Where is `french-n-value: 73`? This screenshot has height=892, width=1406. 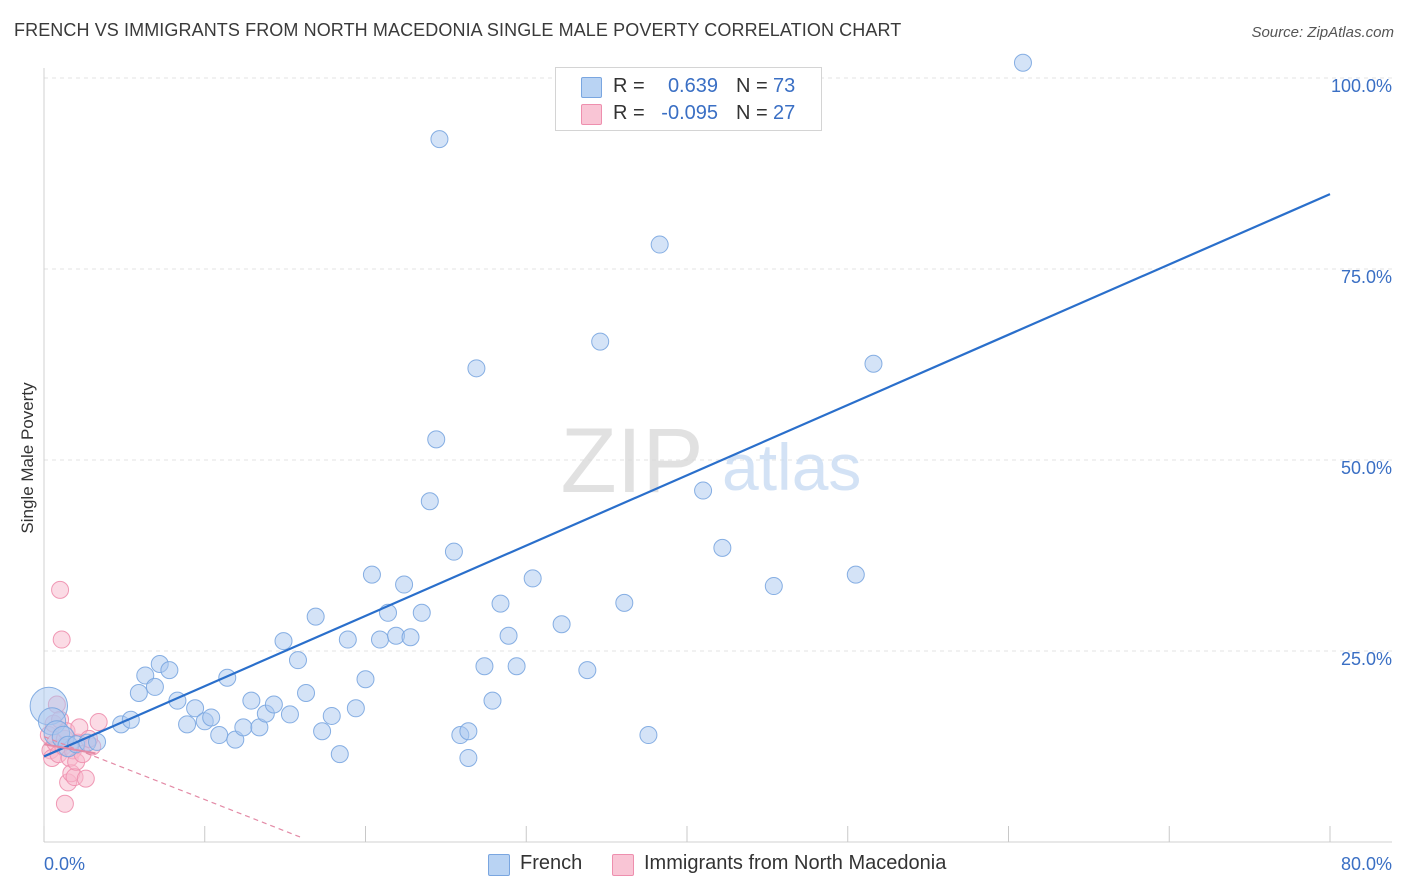 french-n-value: 73 is located at coordinates (784, 86).